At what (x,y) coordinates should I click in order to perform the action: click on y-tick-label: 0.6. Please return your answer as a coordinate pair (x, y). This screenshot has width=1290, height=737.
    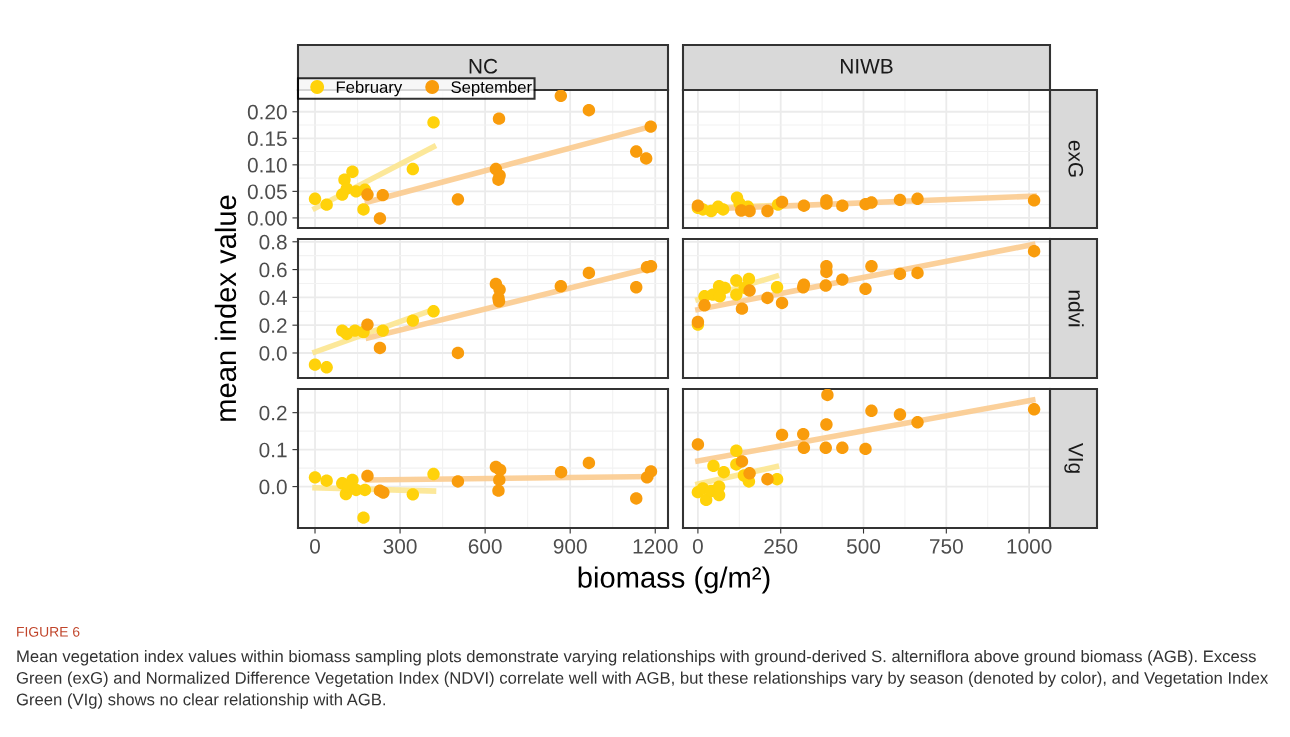
    Looking at the image, I should click on (273, 270).